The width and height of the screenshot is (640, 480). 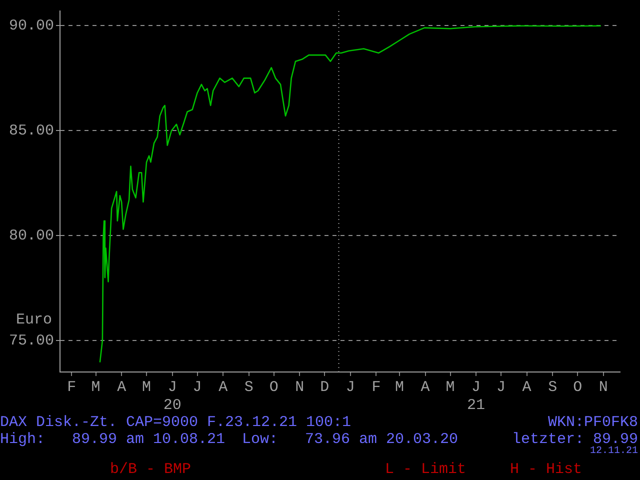 I want to click on text: 12.11.21, so click(x=614, y=451).